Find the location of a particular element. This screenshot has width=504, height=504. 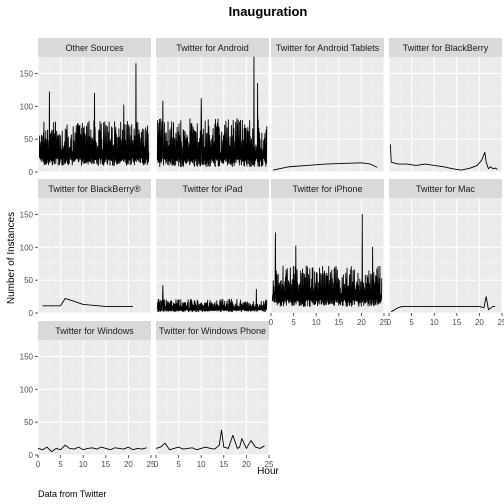

facet-strip-label: Twitter for BlackBerry is located at coordinates (446, 48).